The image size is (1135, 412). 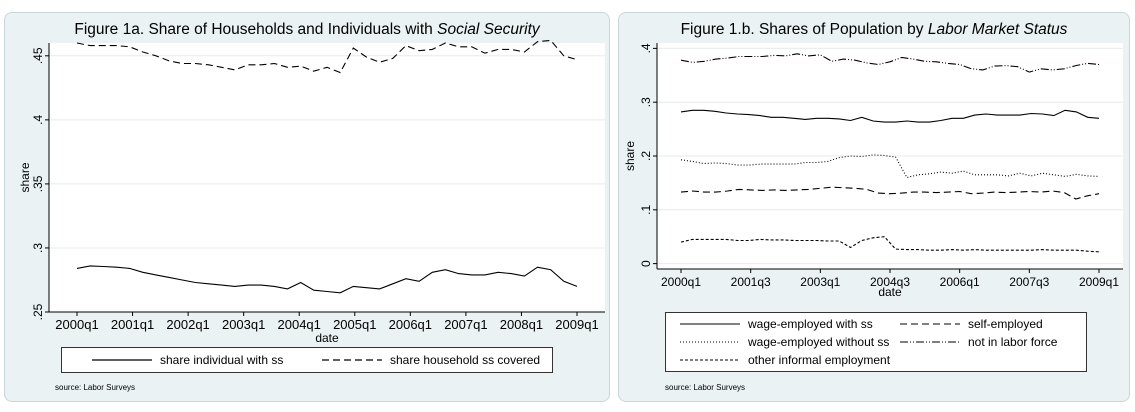 What do you see at coordinates (187, 324) in the screenshot?
I see `x-tick-label: 2002q1` at bounding box center [187, 324].